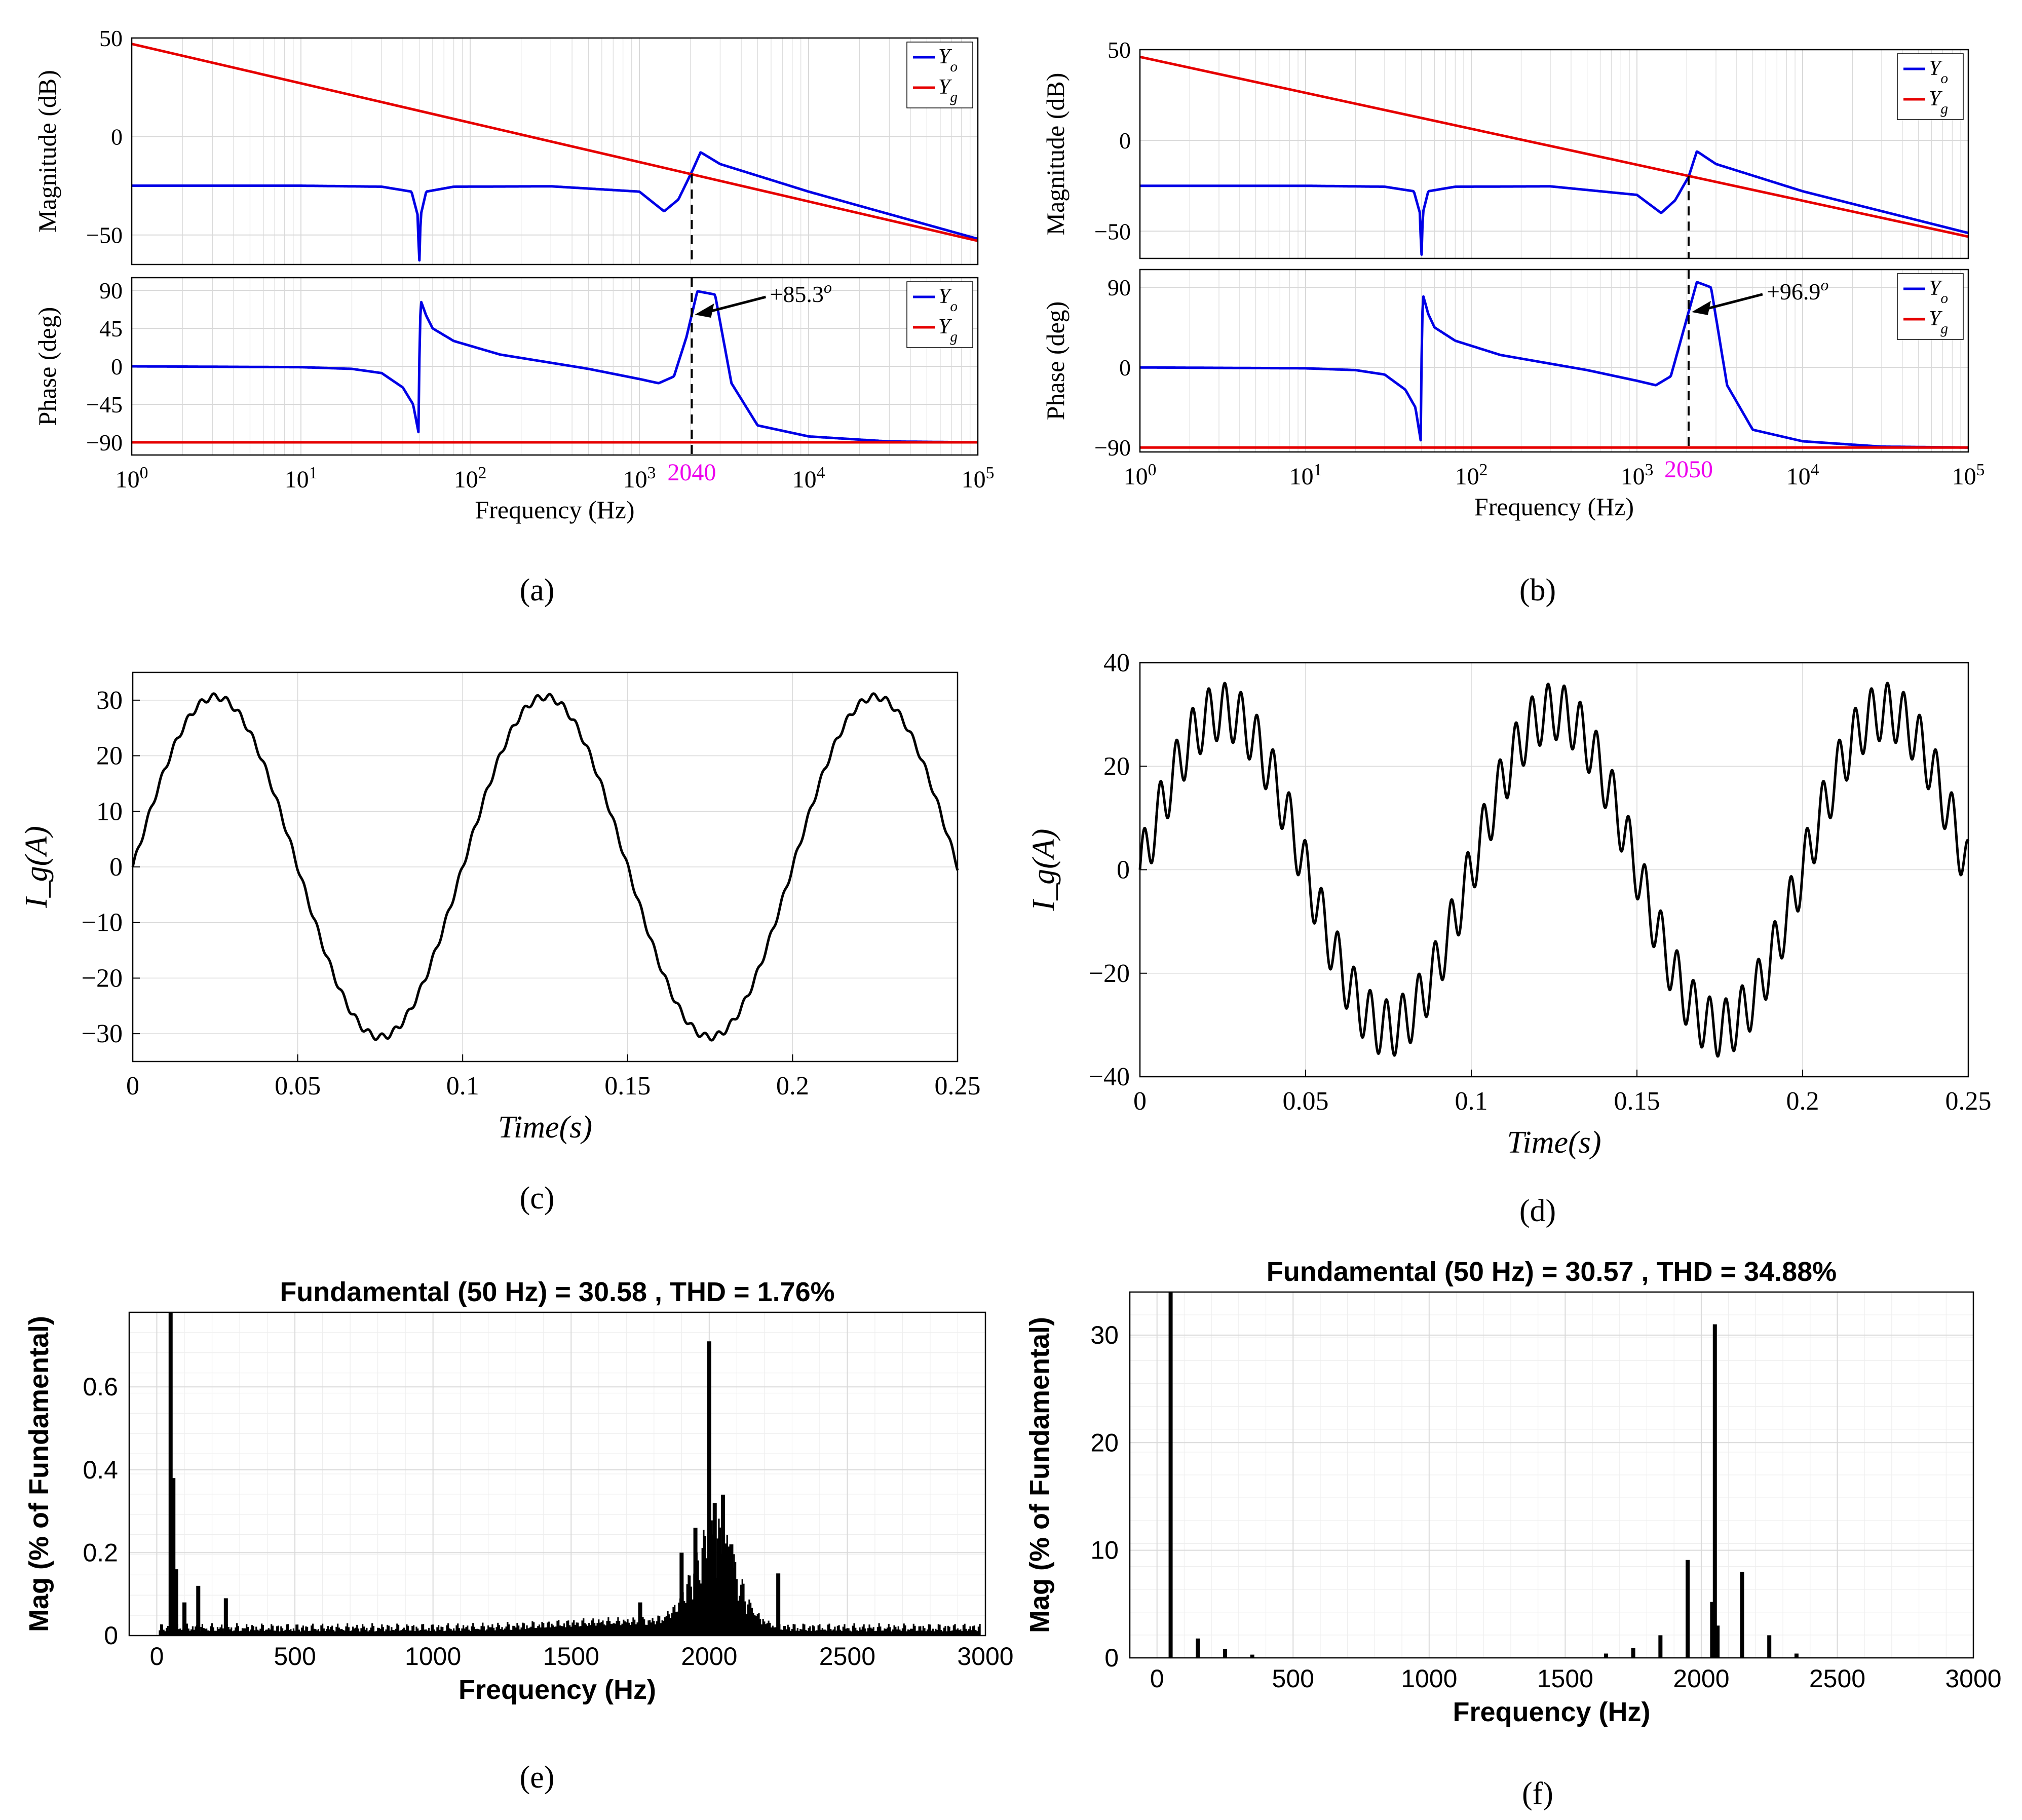 This screenshot has width=2022, height=1820. Describe the element at coordinates (1649, 470) in the screenshot. I see `tick-exponent: 3` at that location.